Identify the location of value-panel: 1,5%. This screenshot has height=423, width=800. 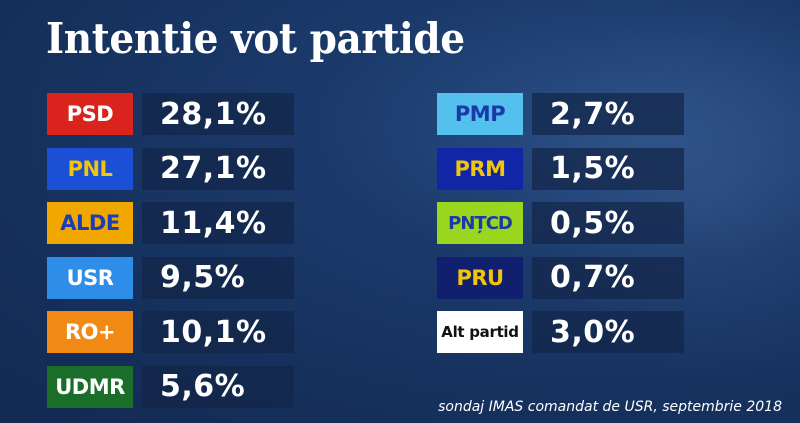
(608, 168).